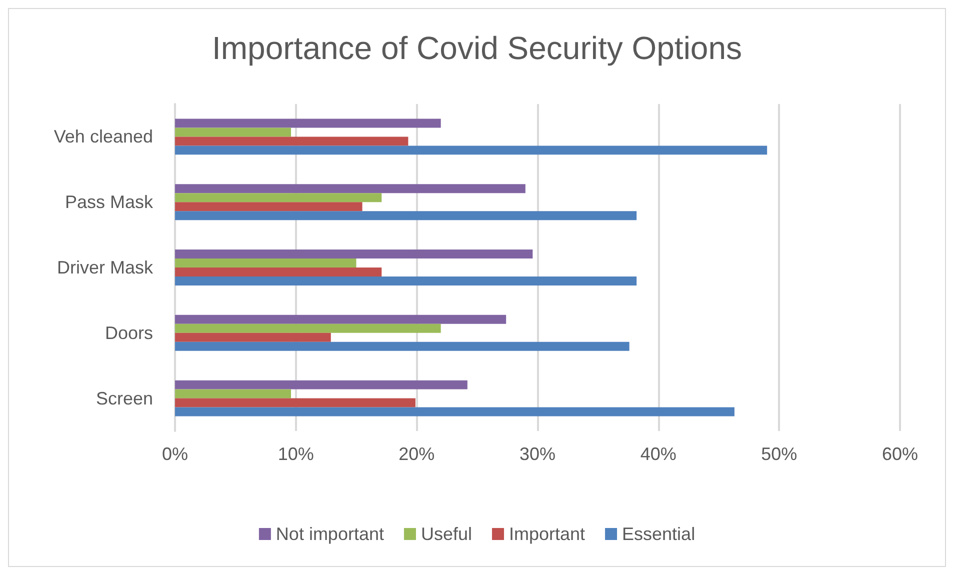 The height and width of the screenshot is (575, 954). What do you see at coordinates (109, 202) in the screenshot?
I see `y-tick-label: Pass Mask` at bounding box center [109, 202].